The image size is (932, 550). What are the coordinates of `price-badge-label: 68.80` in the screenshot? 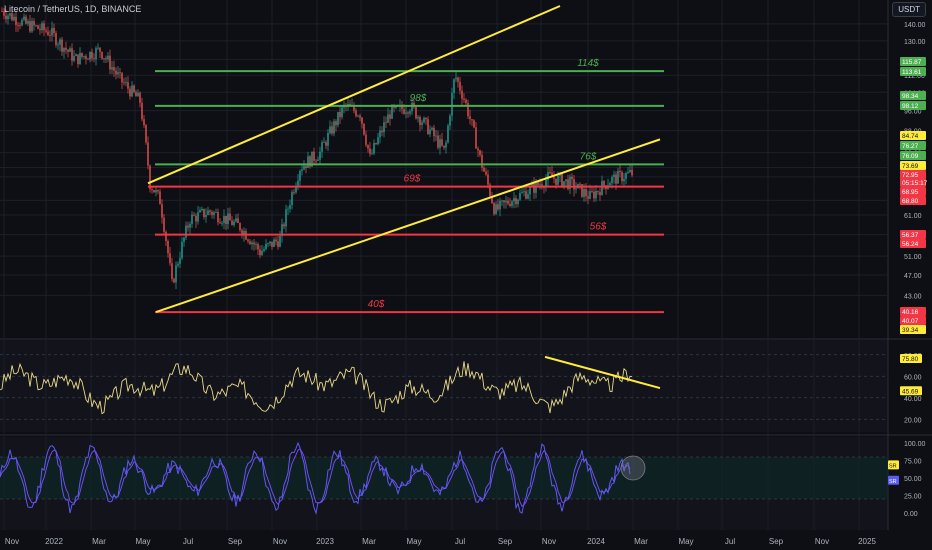 It's located at (910, 201).